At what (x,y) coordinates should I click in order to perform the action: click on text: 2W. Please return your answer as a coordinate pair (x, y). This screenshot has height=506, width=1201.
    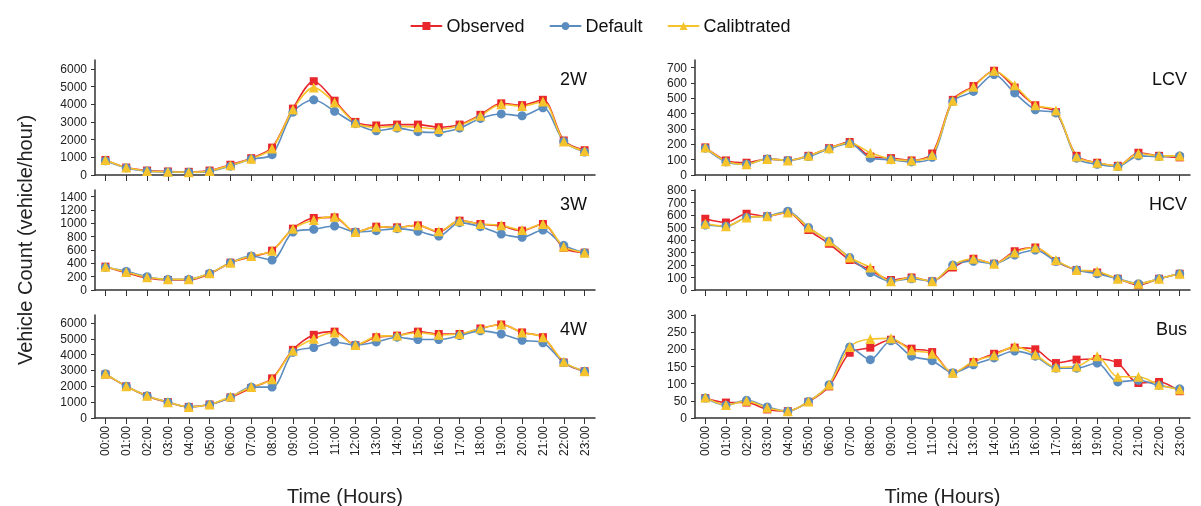
    Looking at the image, I should click on (574, 79).